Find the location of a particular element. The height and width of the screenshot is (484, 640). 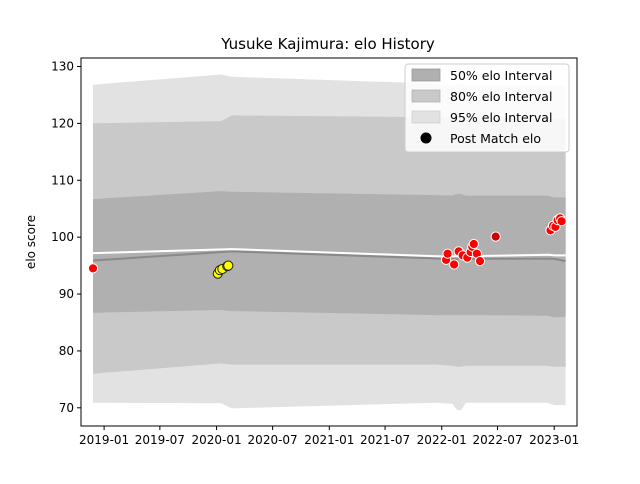

y-tick-label: 90 is located at coordinates (66, 294).